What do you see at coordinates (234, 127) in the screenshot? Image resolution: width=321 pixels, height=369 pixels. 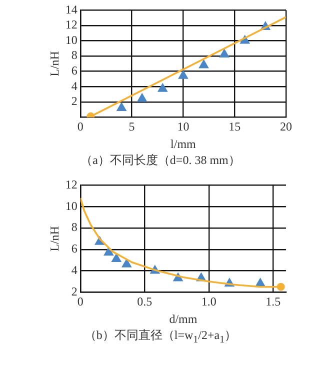 I see `x-tick-label: 15` at bounding box center [234, 127].